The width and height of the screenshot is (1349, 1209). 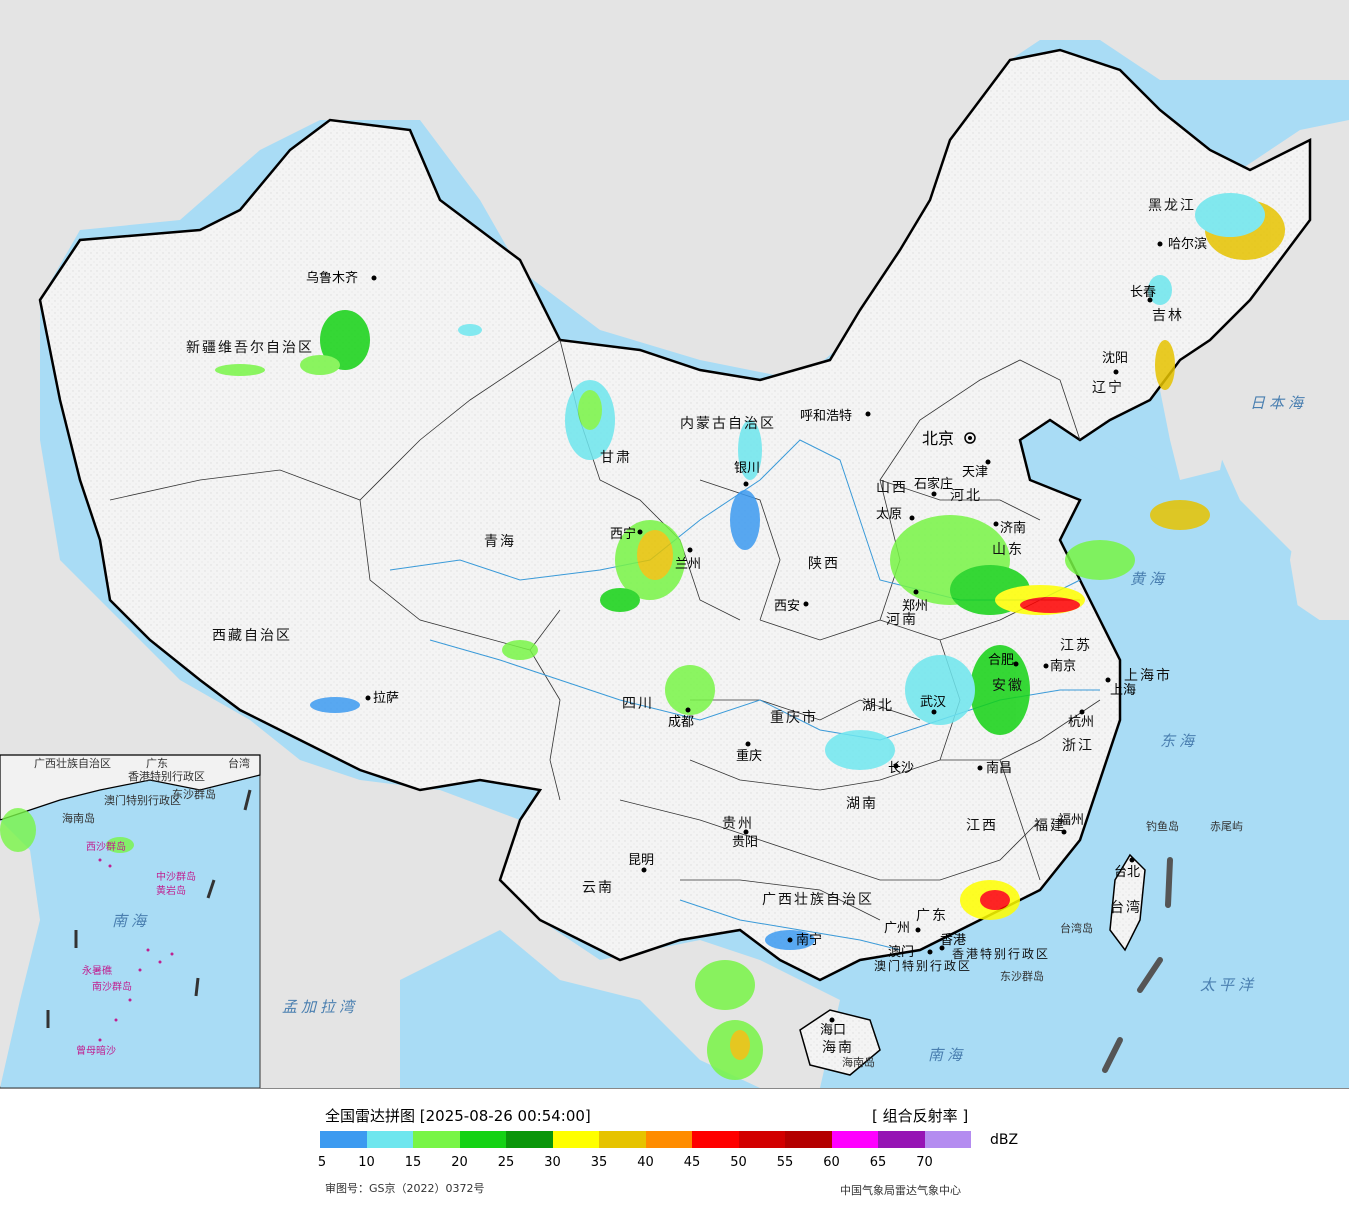 What do you see at coordinates (862, 804) in the screenshot?
I see `svg-text: 湖南` at bounding box center [862, 804].